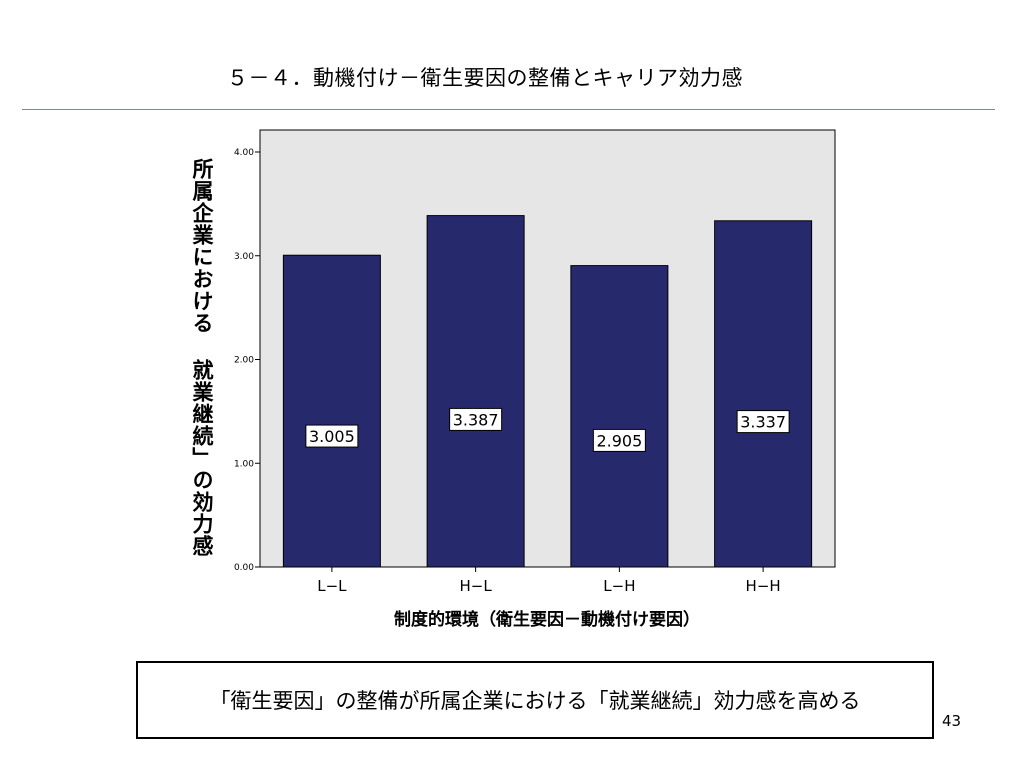 The height and width of the screenshot is (768, 1024). What do you see at coordinates (332, 586) in the screenshot?
I see `x-tick-label: L−L` at bounding box center [332, 586].